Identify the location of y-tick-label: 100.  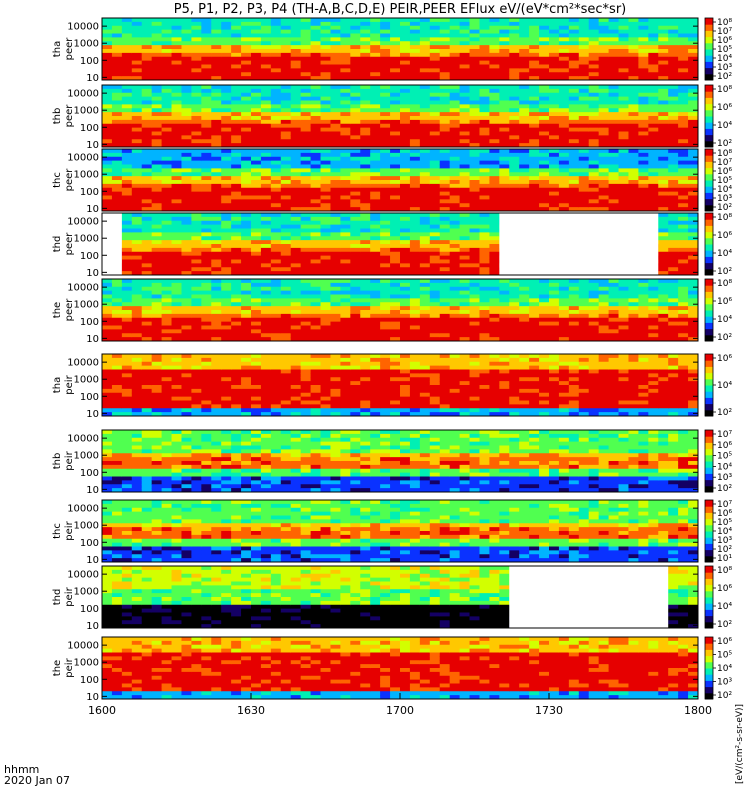
(89, 256).